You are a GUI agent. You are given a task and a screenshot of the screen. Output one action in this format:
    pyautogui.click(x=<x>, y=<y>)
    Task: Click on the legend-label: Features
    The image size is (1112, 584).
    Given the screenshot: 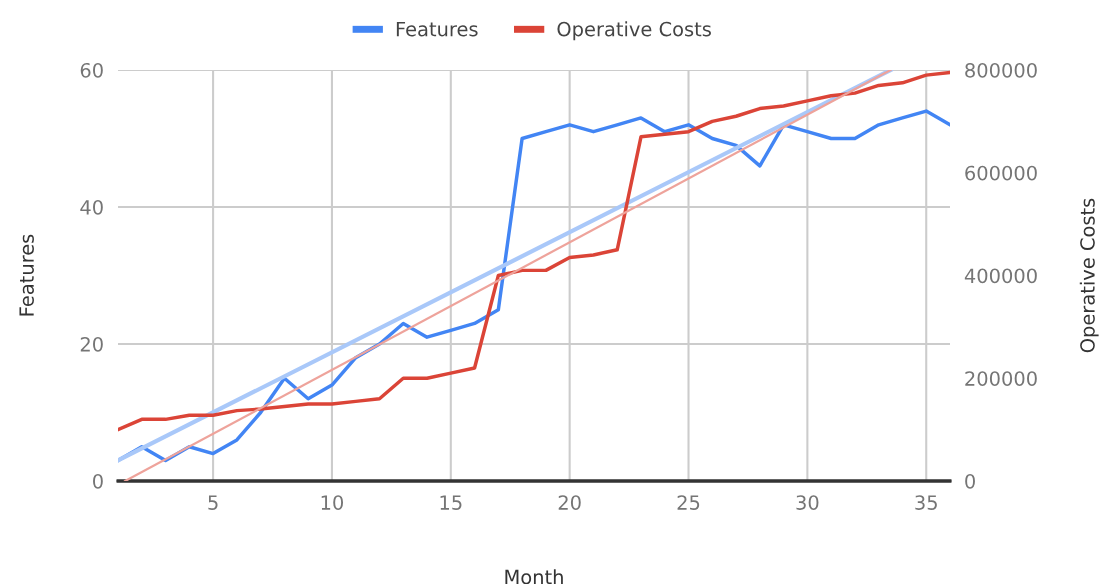 What is the action you would take?
    pyautogui.click(x=437, y=29)
    